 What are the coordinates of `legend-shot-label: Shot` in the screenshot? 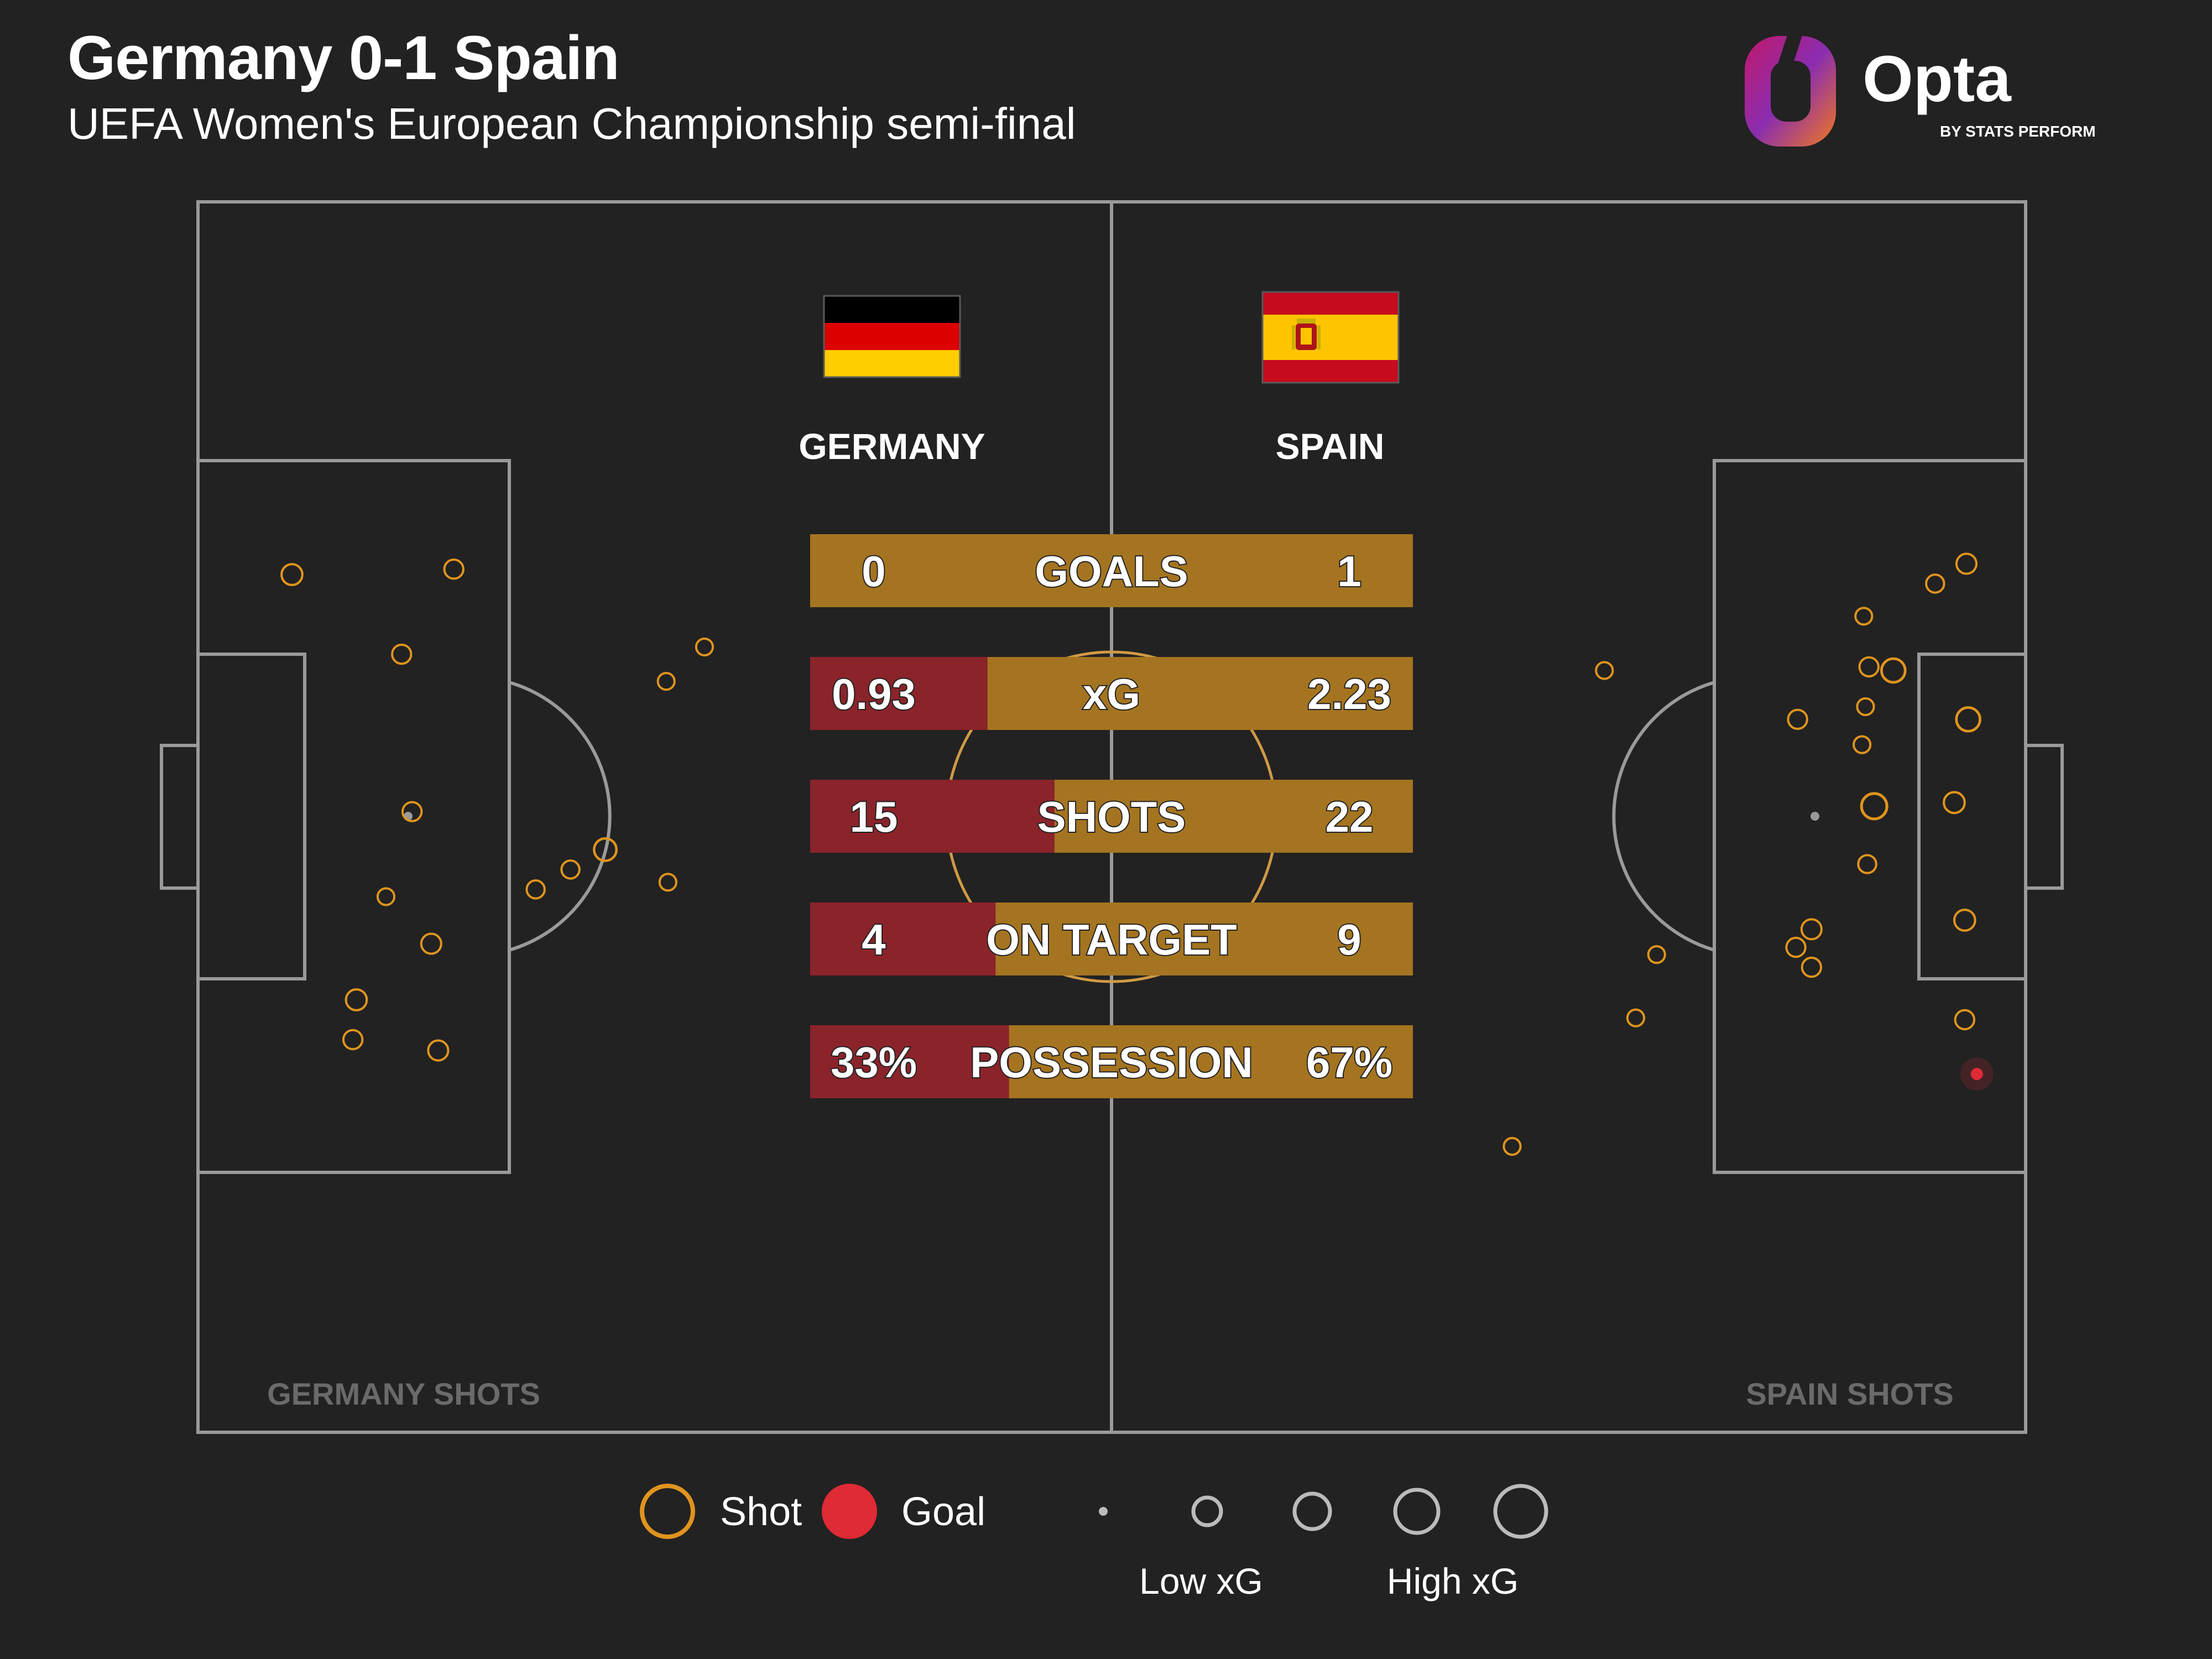 It's located at (761, 1512).